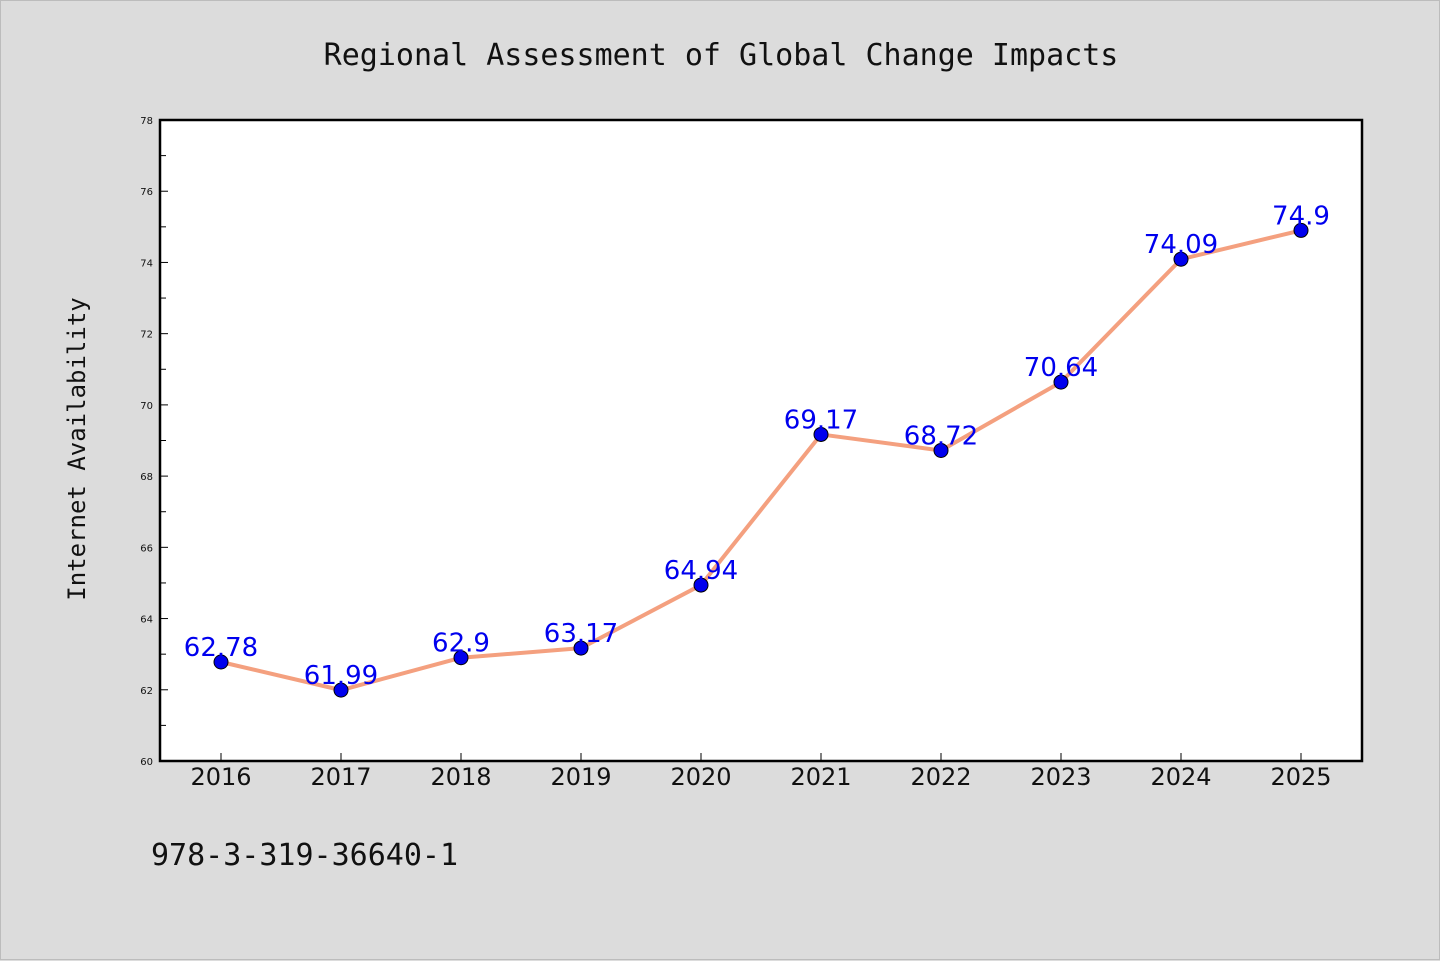 The image size is (1440, 961). I want to click on data-label: 62.78, so click(221, 648).